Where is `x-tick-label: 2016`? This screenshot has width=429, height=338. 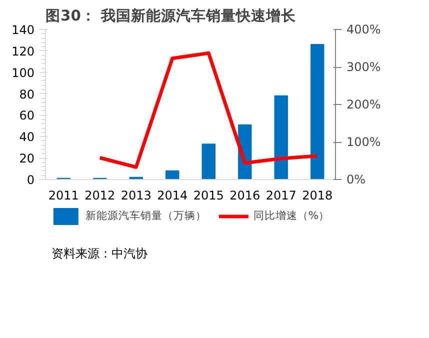 x-tick-label: 2016 is located at coordinates (245, 195).